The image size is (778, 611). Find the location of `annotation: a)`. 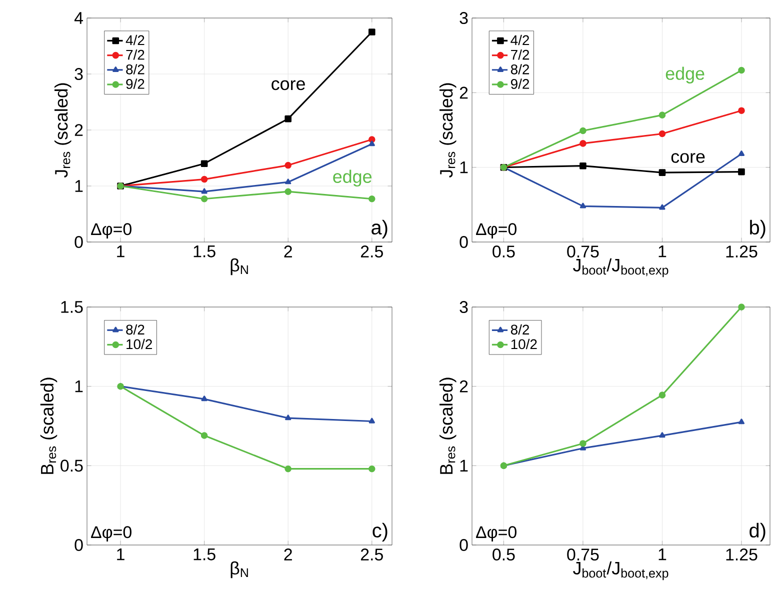

annotation: a) is located at coordinates (380, 229).